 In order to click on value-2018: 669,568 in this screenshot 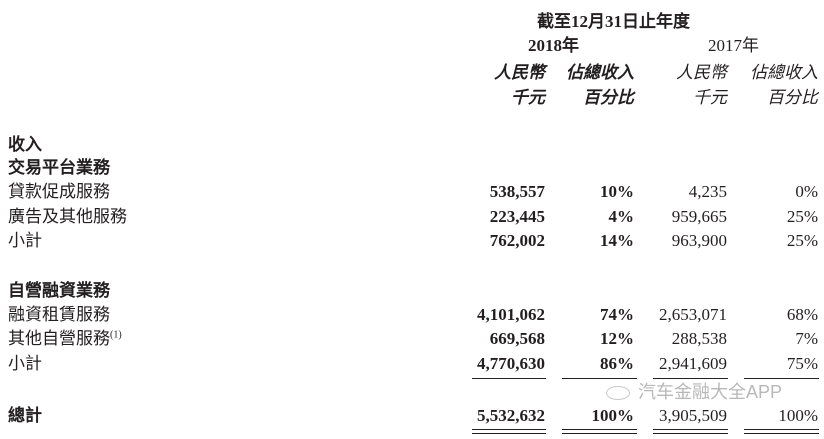, I will do `click(517, 338)`.